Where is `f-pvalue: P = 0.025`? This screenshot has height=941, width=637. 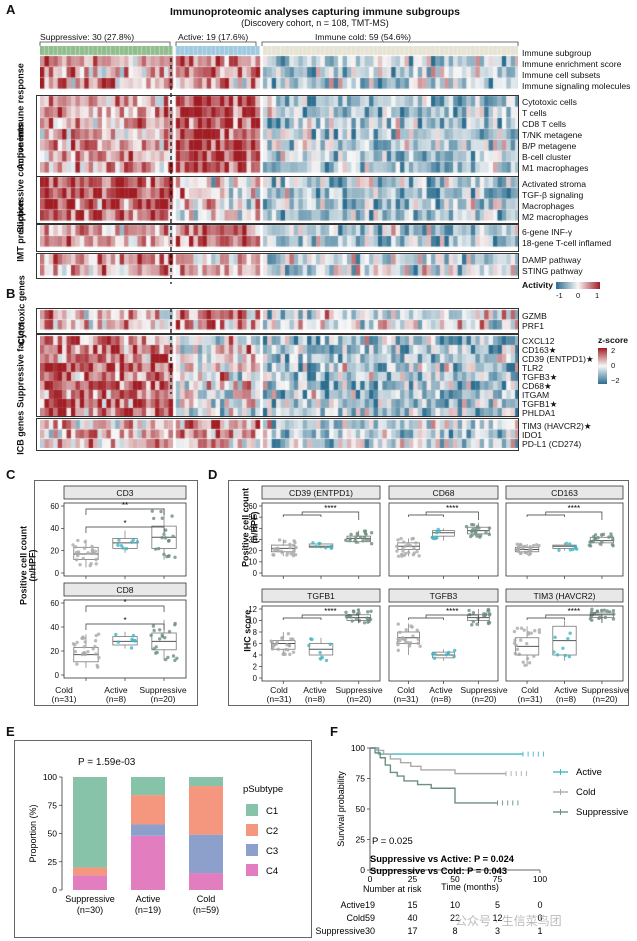
f-pvalue: P = 0.025 is located at coordinates (392, 841).